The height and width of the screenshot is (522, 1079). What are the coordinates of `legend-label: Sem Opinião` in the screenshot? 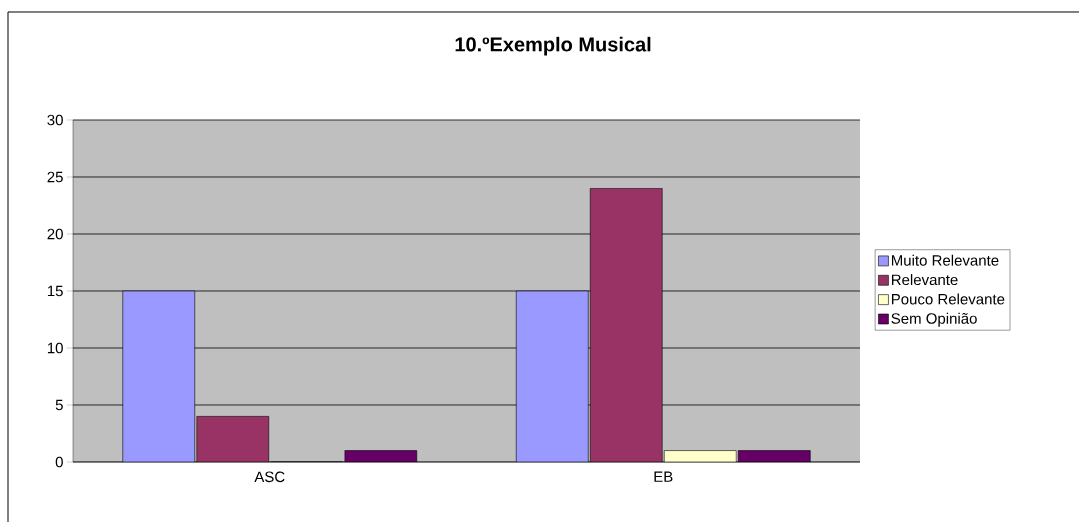 It's located at (934, 319).